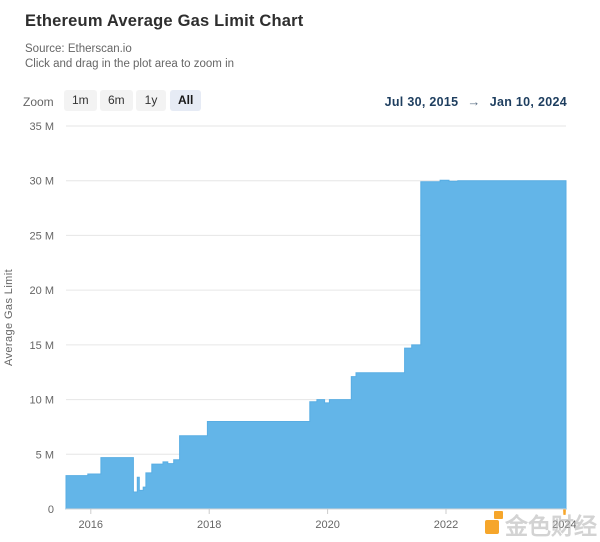  I want to click on svg-text: 30 M, so click(42, 182).